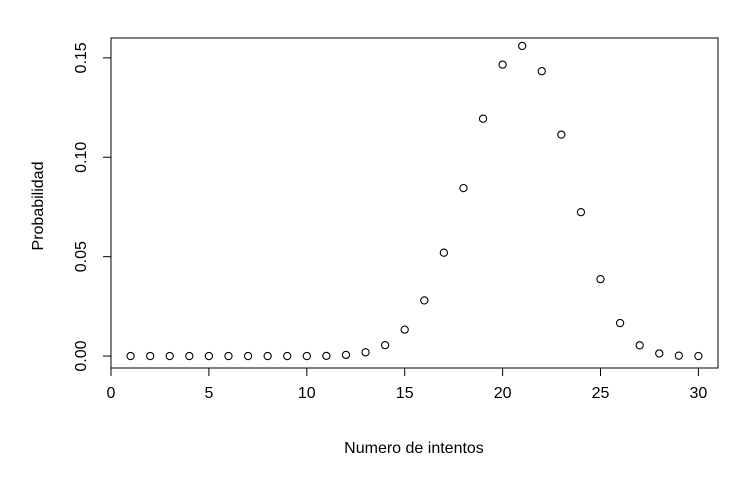 The image size is (748, 481). Describe the element at coordinates (81, 57) in the screenshot. I see `y-tick-label: 0.15` at that location.